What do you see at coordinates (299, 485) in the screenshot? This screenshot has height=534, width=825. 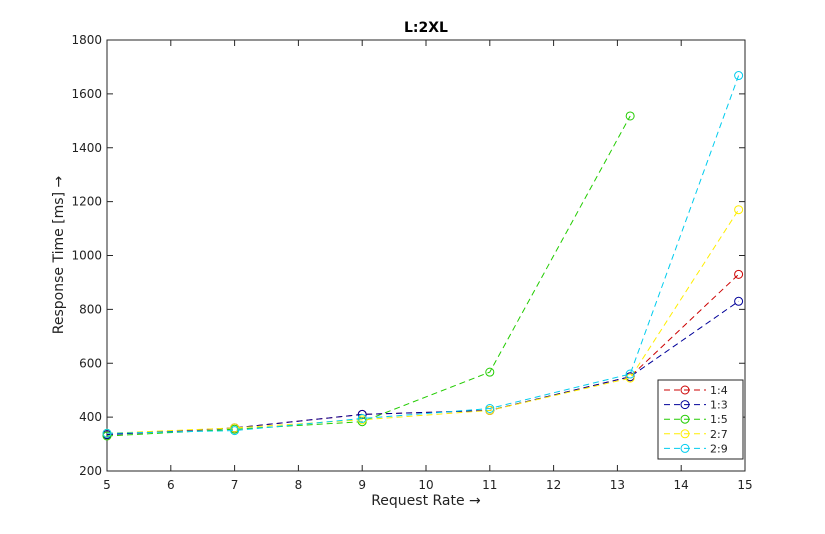 I see `x-tick-label: 8` at bounding box center [299, 485].